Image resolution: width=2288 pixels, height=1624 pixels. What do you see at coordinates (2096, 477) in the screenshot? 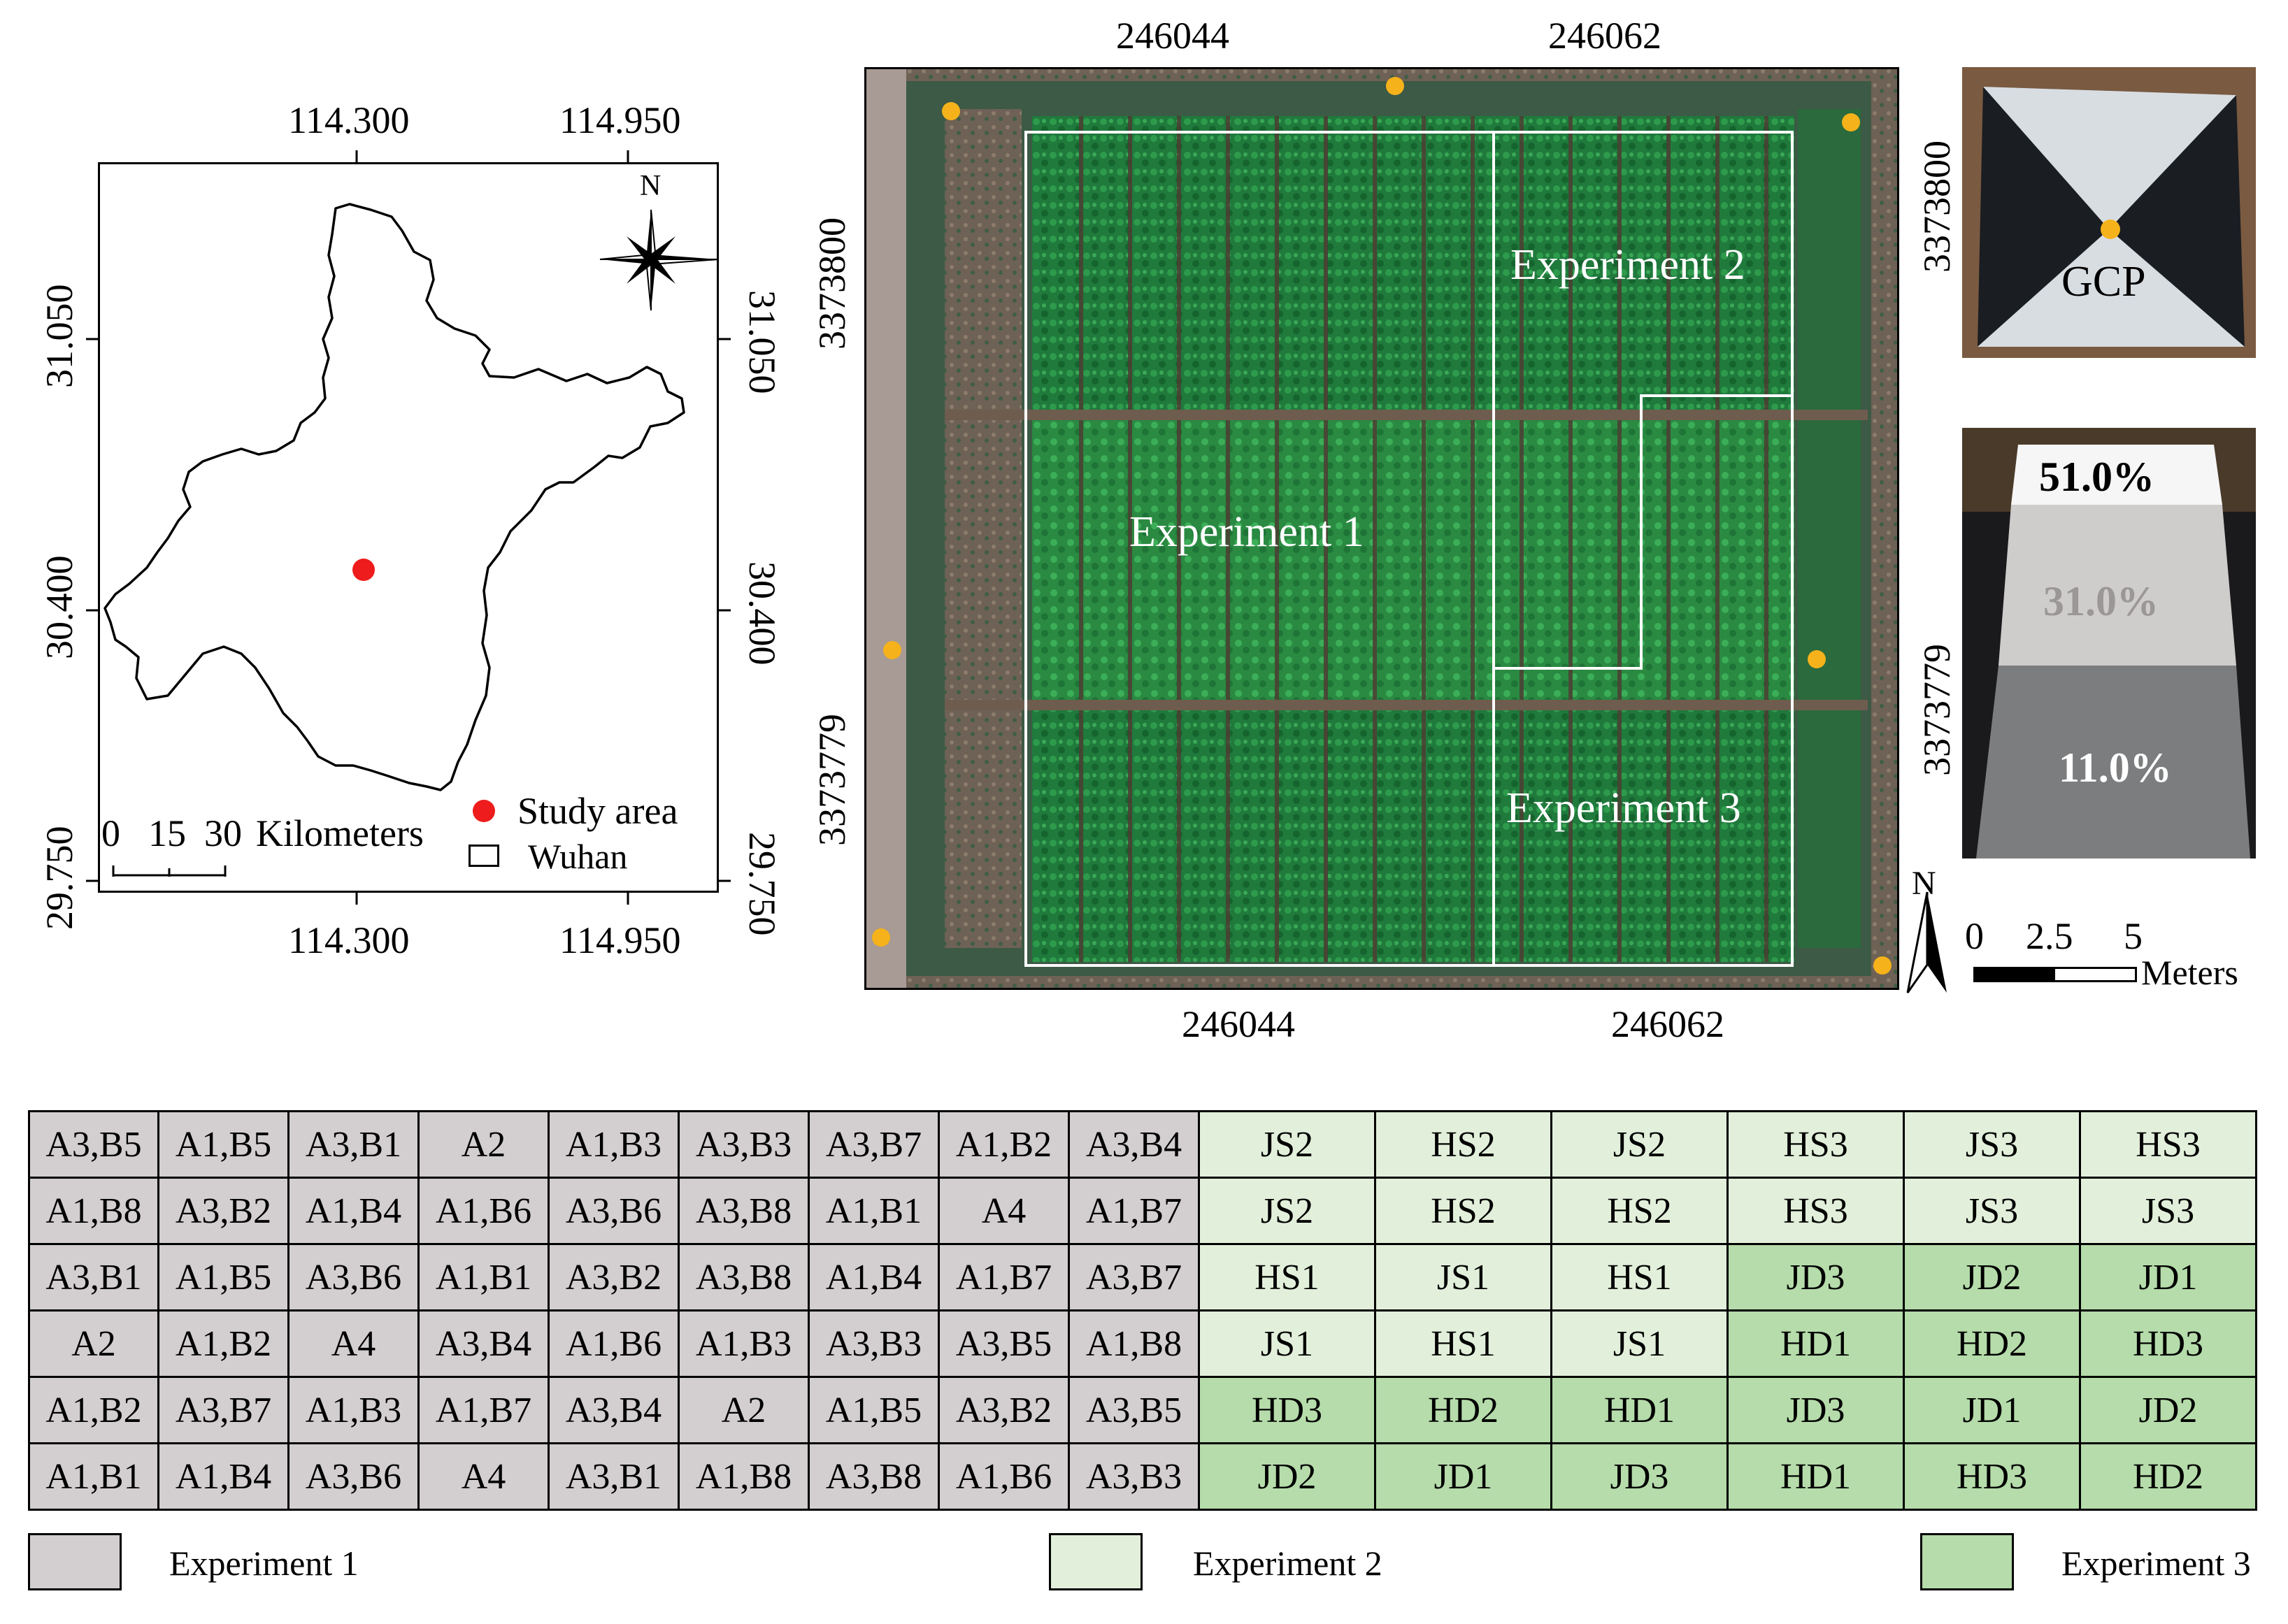
I see `reflectance-51: 51.0%` at bounding box center [2096, 477].